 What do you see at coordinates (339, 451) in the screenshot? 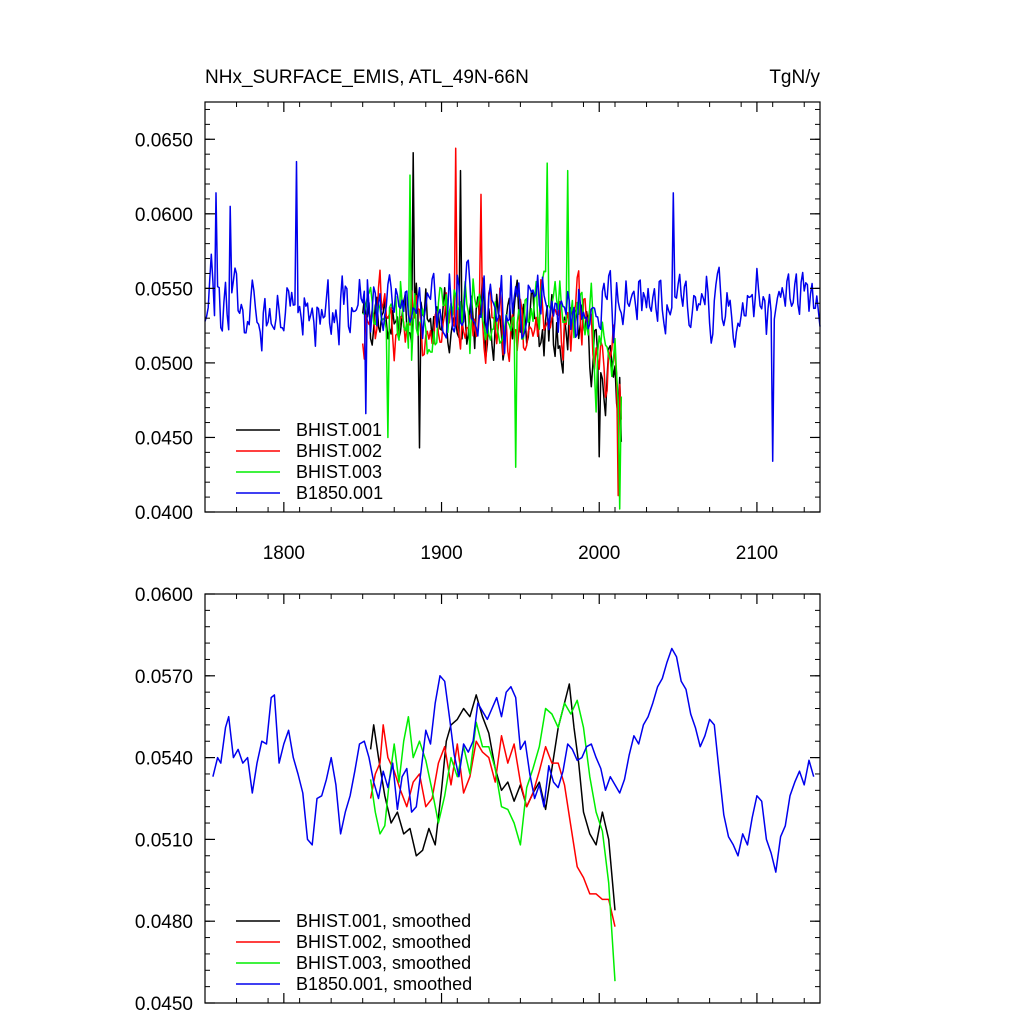
I see `legend-label-1: BHIST.002` at bounding box center [339, 451].